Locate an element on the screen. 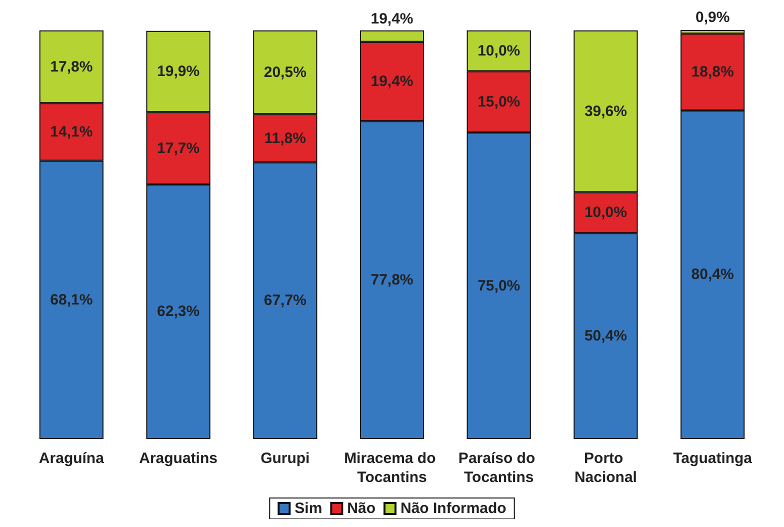 This screenshot has height=527, width=784. data-label: 39,6% is located at coordinates (605, 111).